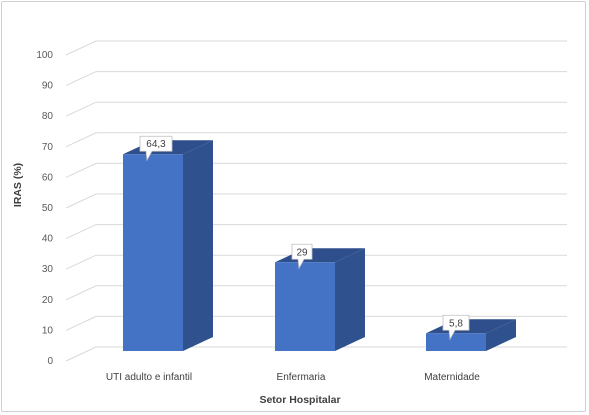  Describe the element at coordinates (48, 300) in the screenshot. I see `y-tick-label: 20` at that location.